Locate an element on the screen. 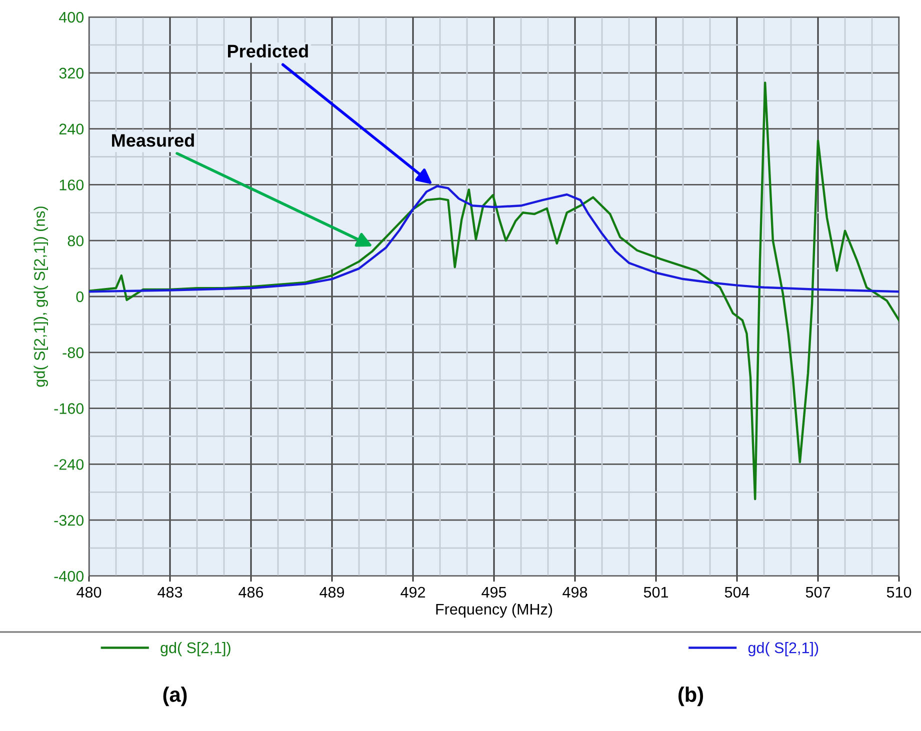 The height and width of the screenshot is (731, 921). x-tick-label: 507 is located at coordinates (818, 592).